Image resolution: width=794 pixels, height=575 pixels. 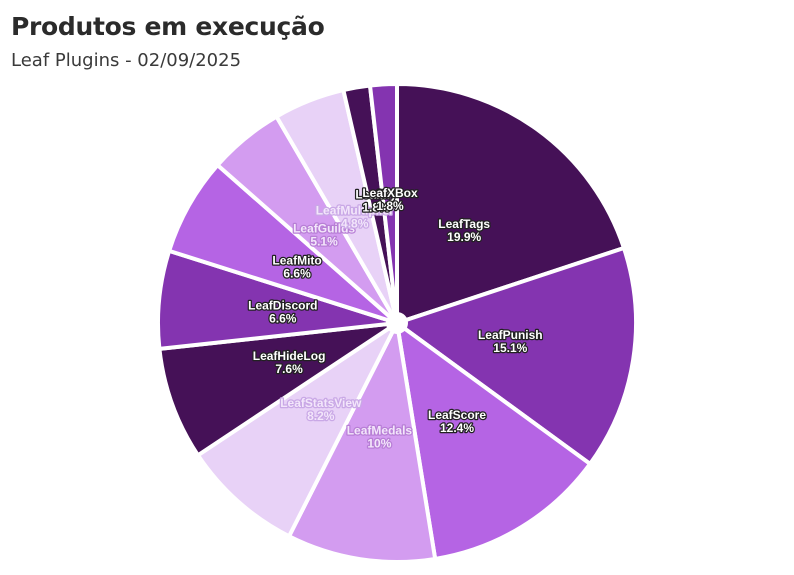 I want to click on pie-label-name: LeafMultiplier, so click(x=355, y=210).